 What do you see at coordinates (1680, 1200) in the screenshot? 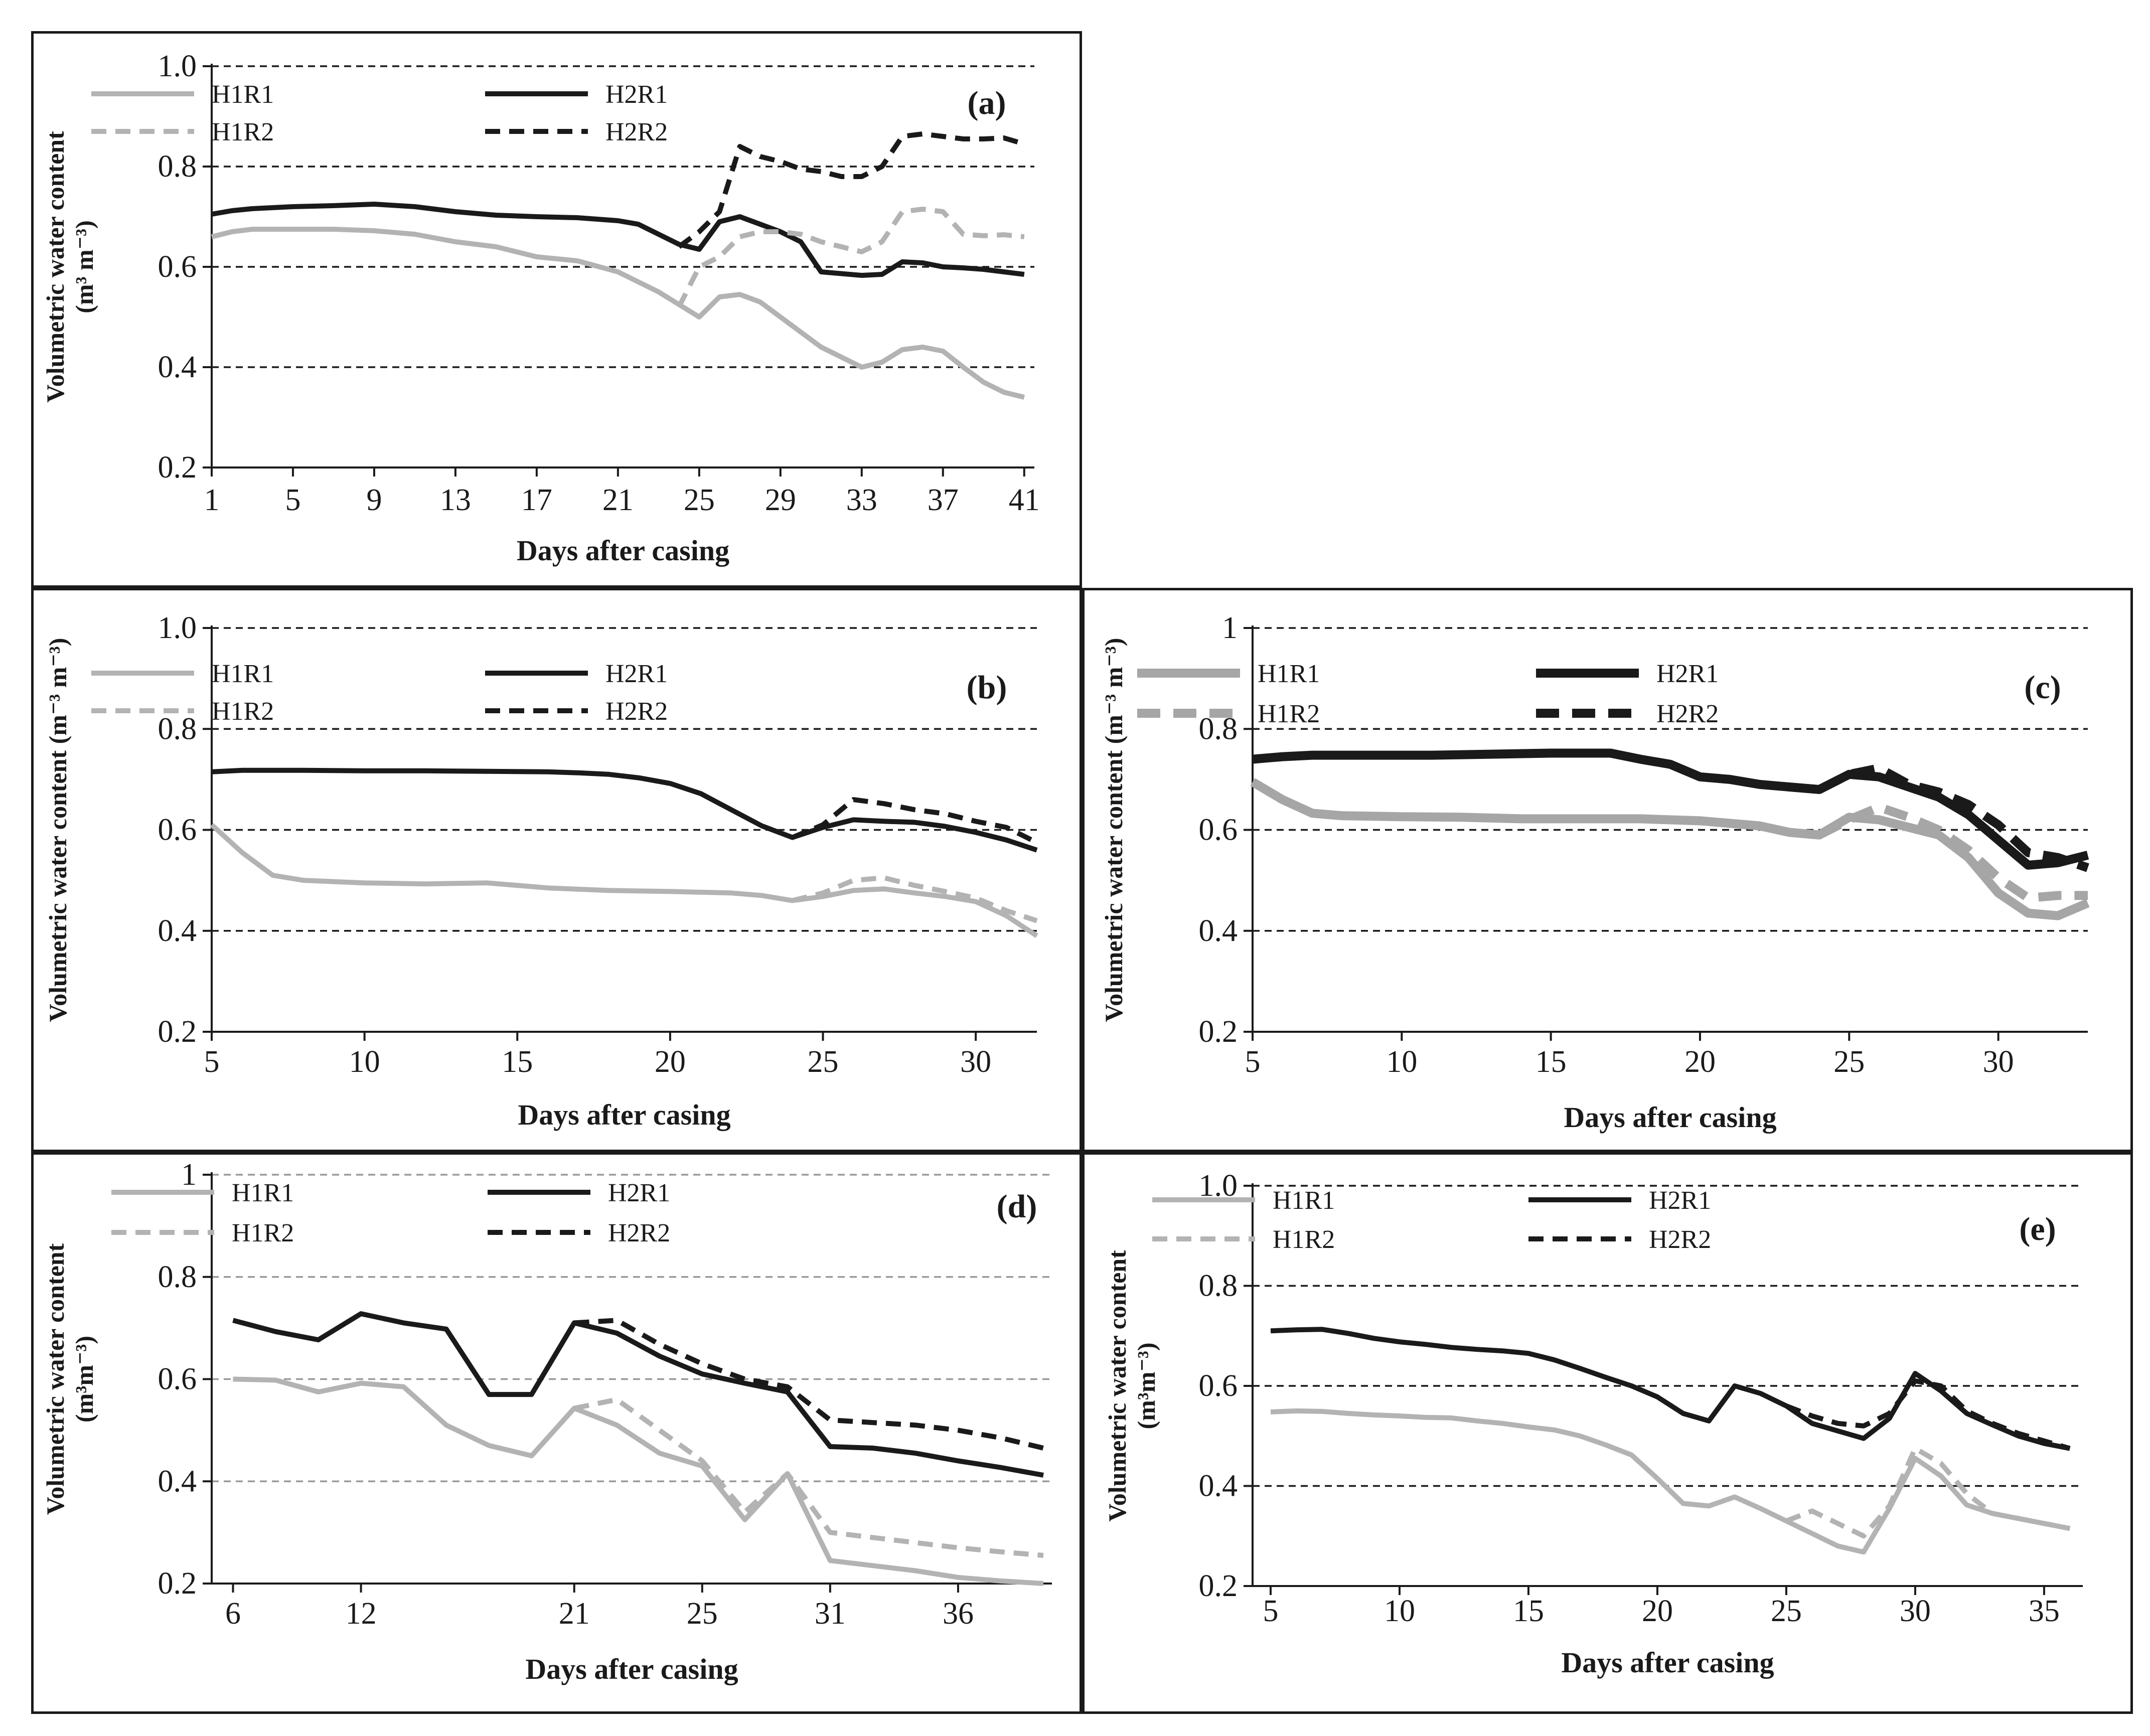
I see `legend-label-e-h2r1: H2R1` at bounding box center [1680, 1200].